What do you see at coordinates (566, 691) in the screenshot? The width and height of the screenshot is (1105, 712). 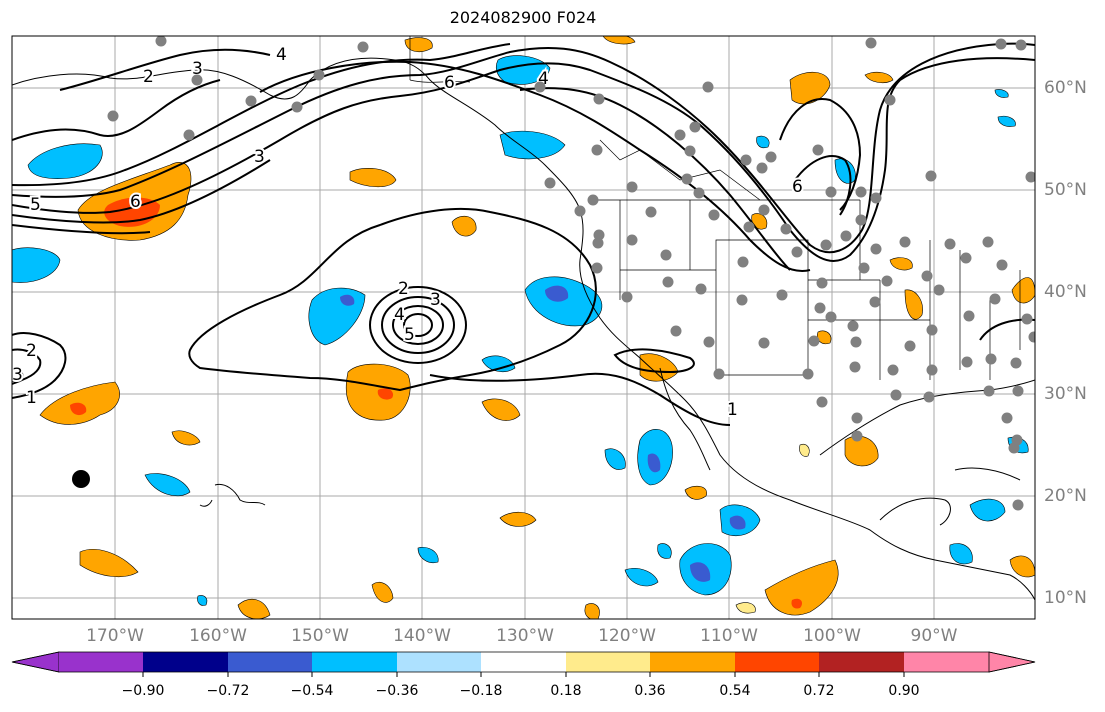 I see `colorbar-tick: 0.18` at bounding box center [566, 691].